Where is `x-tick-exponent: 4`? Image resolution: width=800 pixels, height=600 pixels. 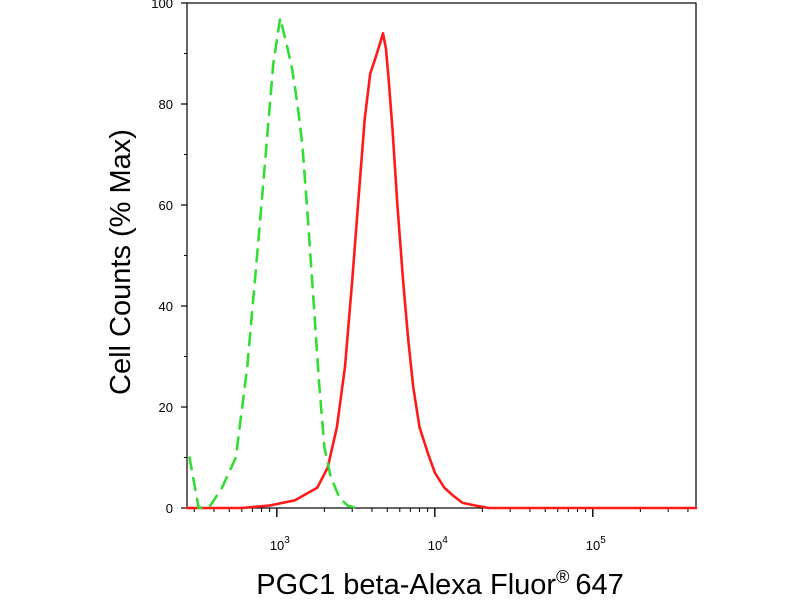 x-tick-exponent: 4 is located at coordinates (445, 540).